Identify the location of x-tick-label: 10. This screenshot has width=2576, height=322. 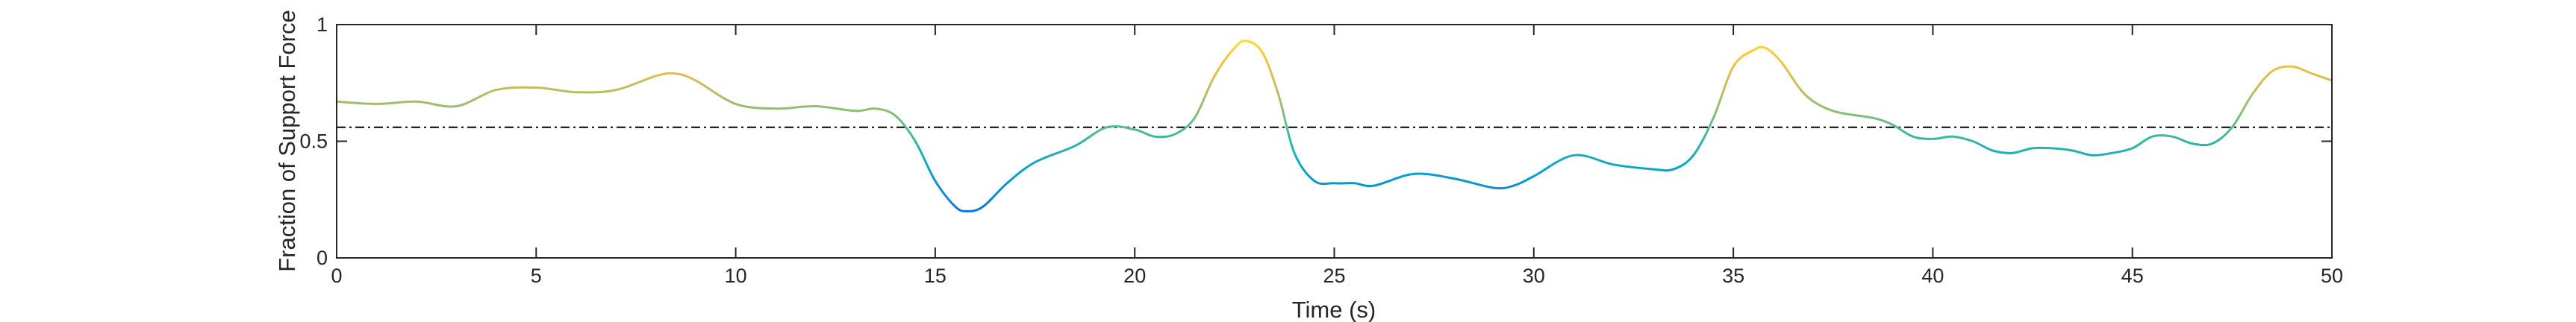
(736, 276).